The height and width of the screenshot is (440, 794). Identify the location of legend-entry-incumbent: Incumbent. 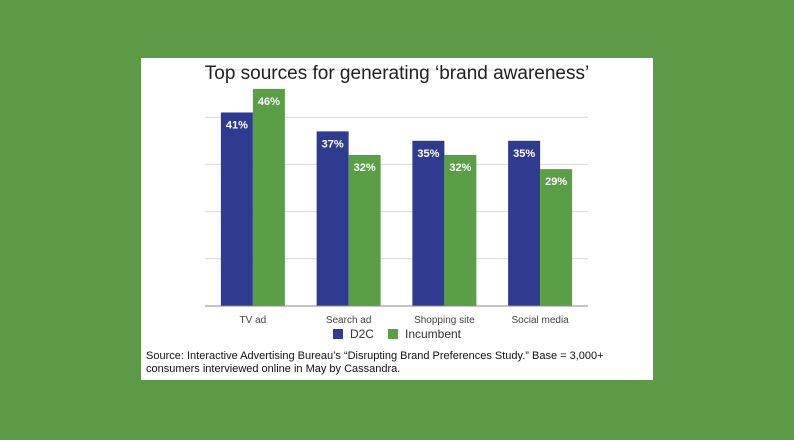
(424, 334).